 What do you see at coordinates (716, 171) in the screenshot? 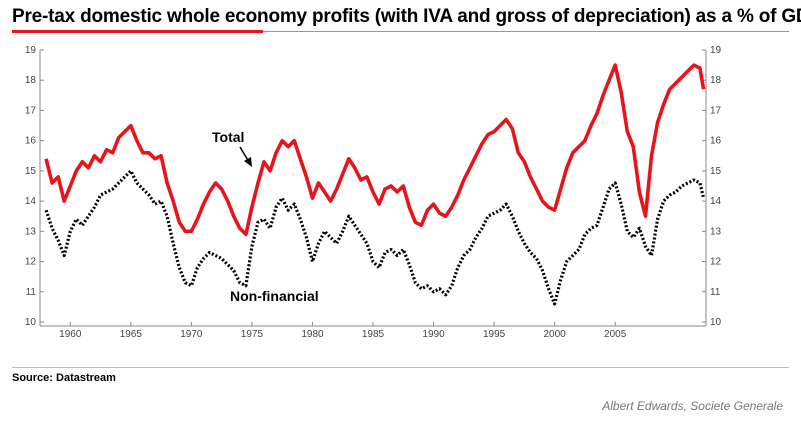
I see `y-tick-label-right: 15` at bounding box center [716, 171].